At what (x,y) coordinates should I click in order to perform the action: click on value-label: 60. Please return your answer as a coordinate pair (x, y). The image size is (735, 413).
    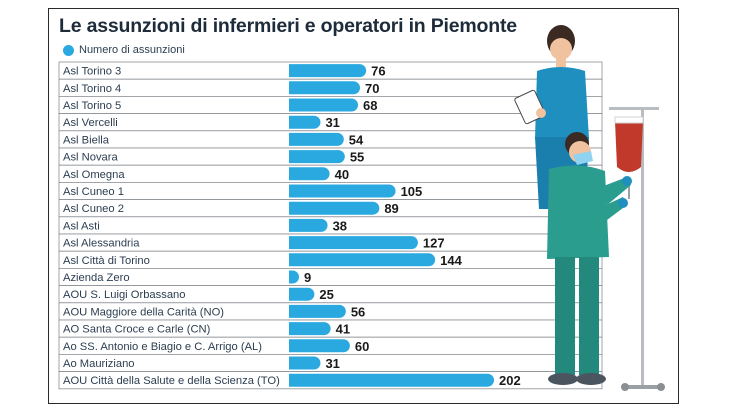
    Looking at the image, I should click on (362, 346).